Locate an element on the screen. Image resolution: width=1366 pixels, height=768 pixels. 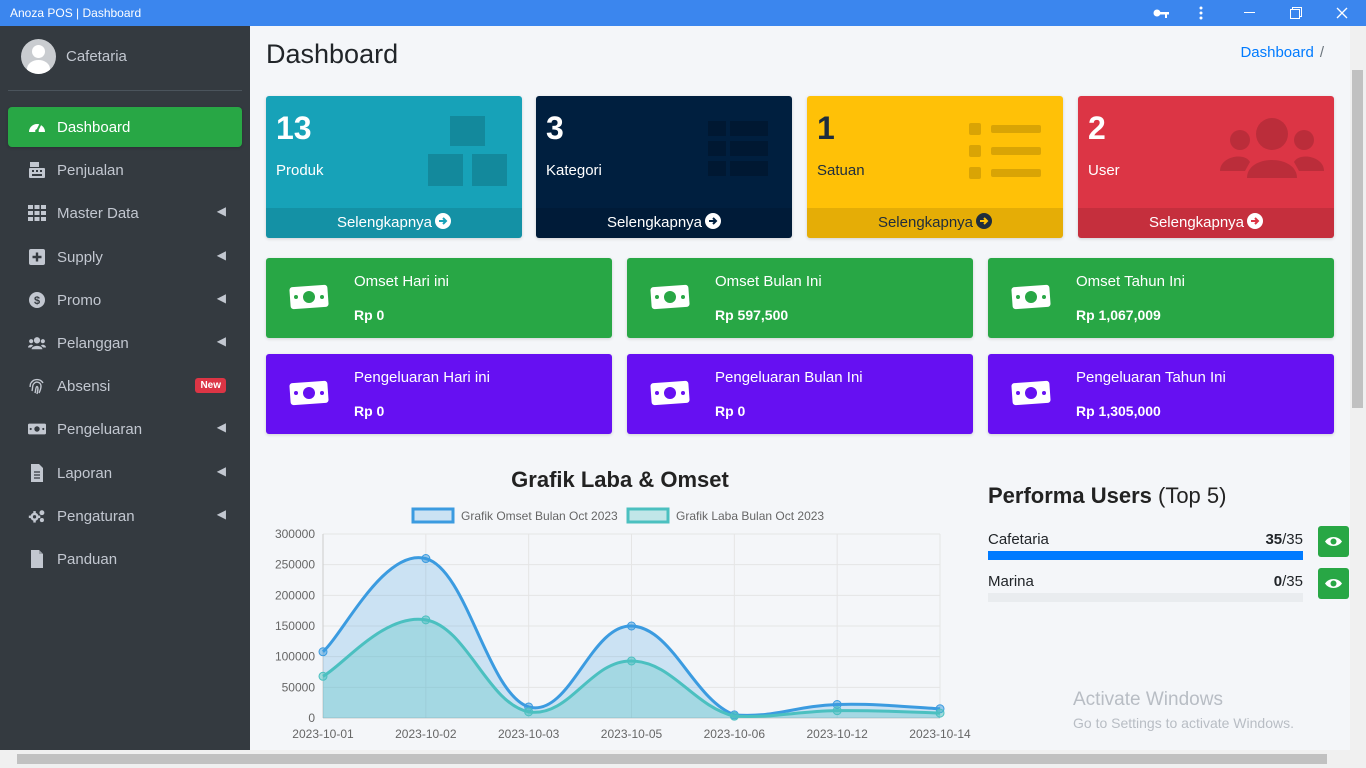
sidebar-item-pelanggan: Pelanggan ◀ is located at coordinates (125, 343).